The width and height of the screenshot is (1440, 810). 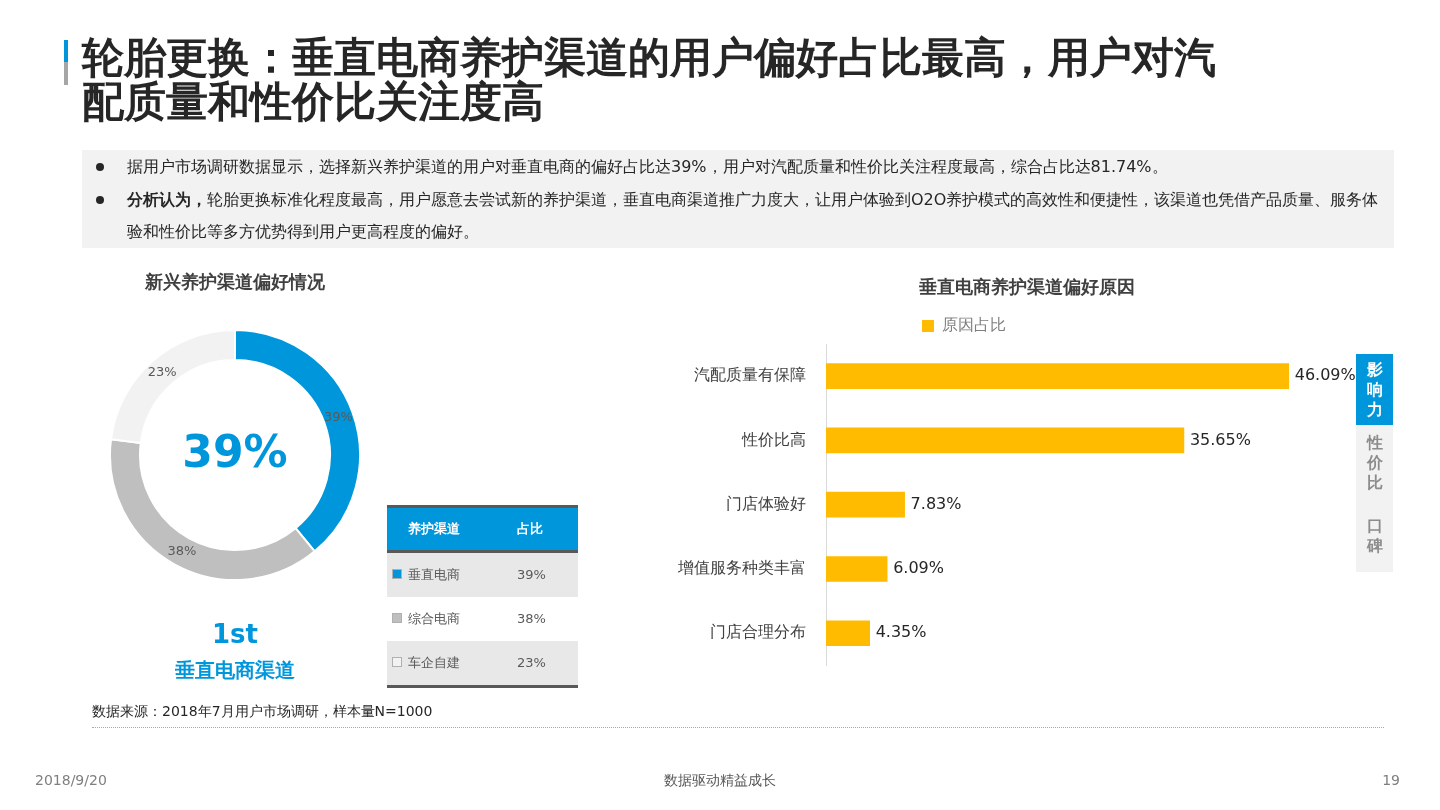 What do you see at coordinates (482, 663) in the screenshot?
I see `table-row: 车企自建 23%` at bounding box center [482, 663].